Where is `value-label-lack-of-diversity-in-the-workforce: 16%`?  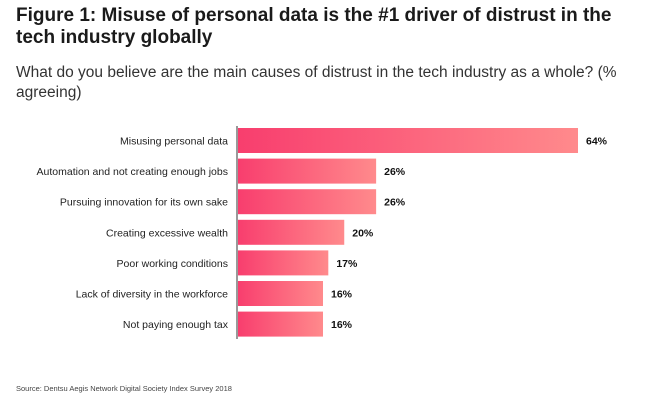
value-label-lack-of-diversity-in-the-workforce: 16% is located at coordinates (342, 295).